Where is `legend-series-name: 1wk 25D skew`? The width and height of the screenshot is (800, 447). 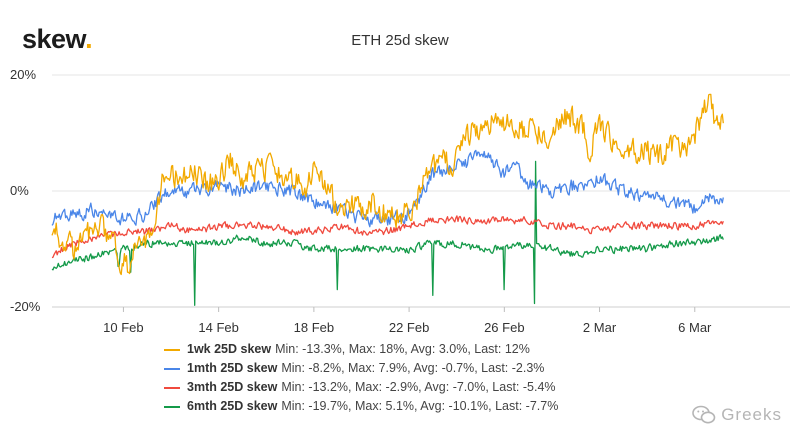
legend-series-name: 1wk 25D skew is located at coordinates (229, 349).